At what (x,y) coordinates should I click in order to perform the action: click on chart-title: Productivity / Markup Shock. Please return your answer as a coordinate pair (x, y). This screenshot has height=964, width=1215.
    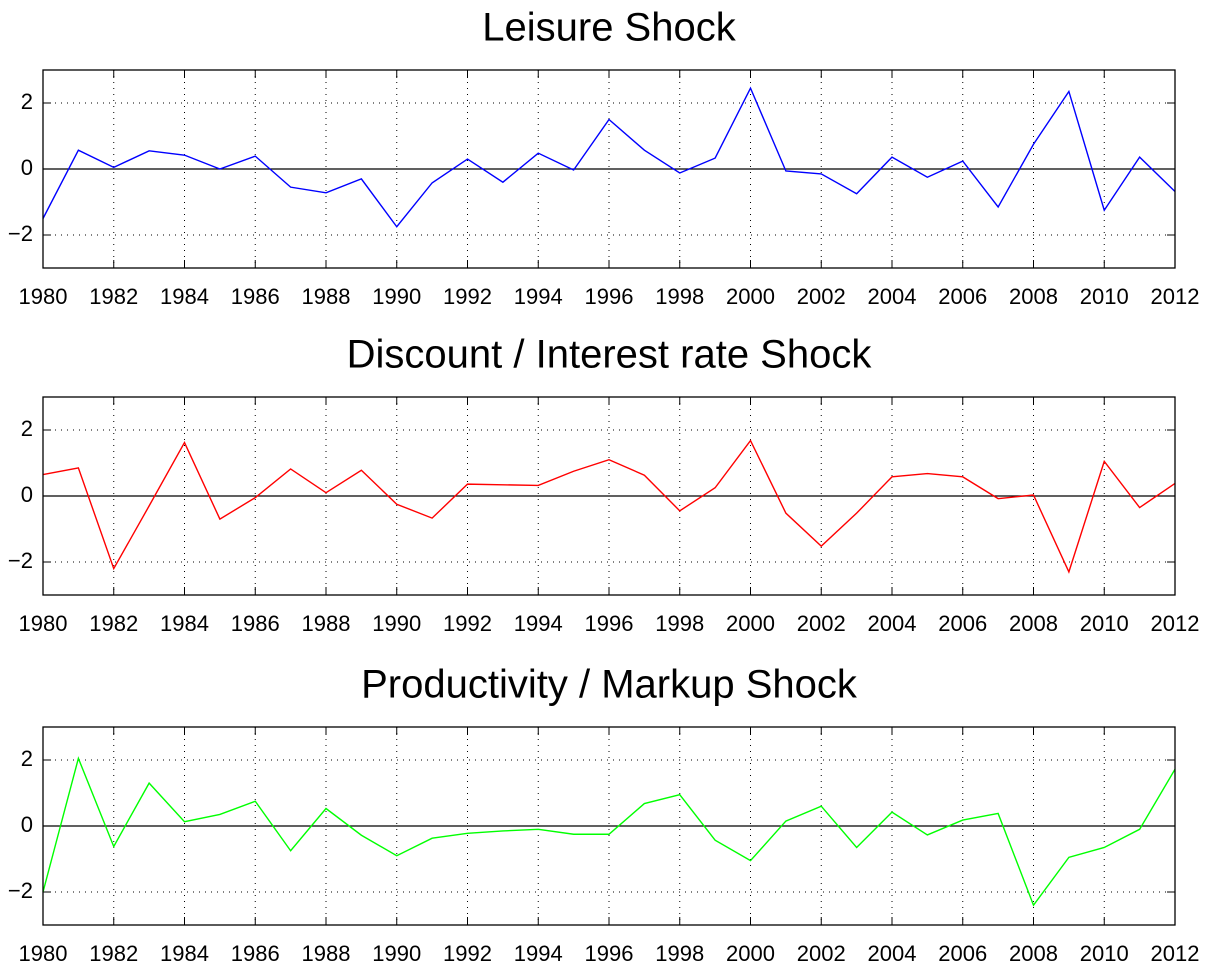
    Looking at the image, I should click on (609, 685).